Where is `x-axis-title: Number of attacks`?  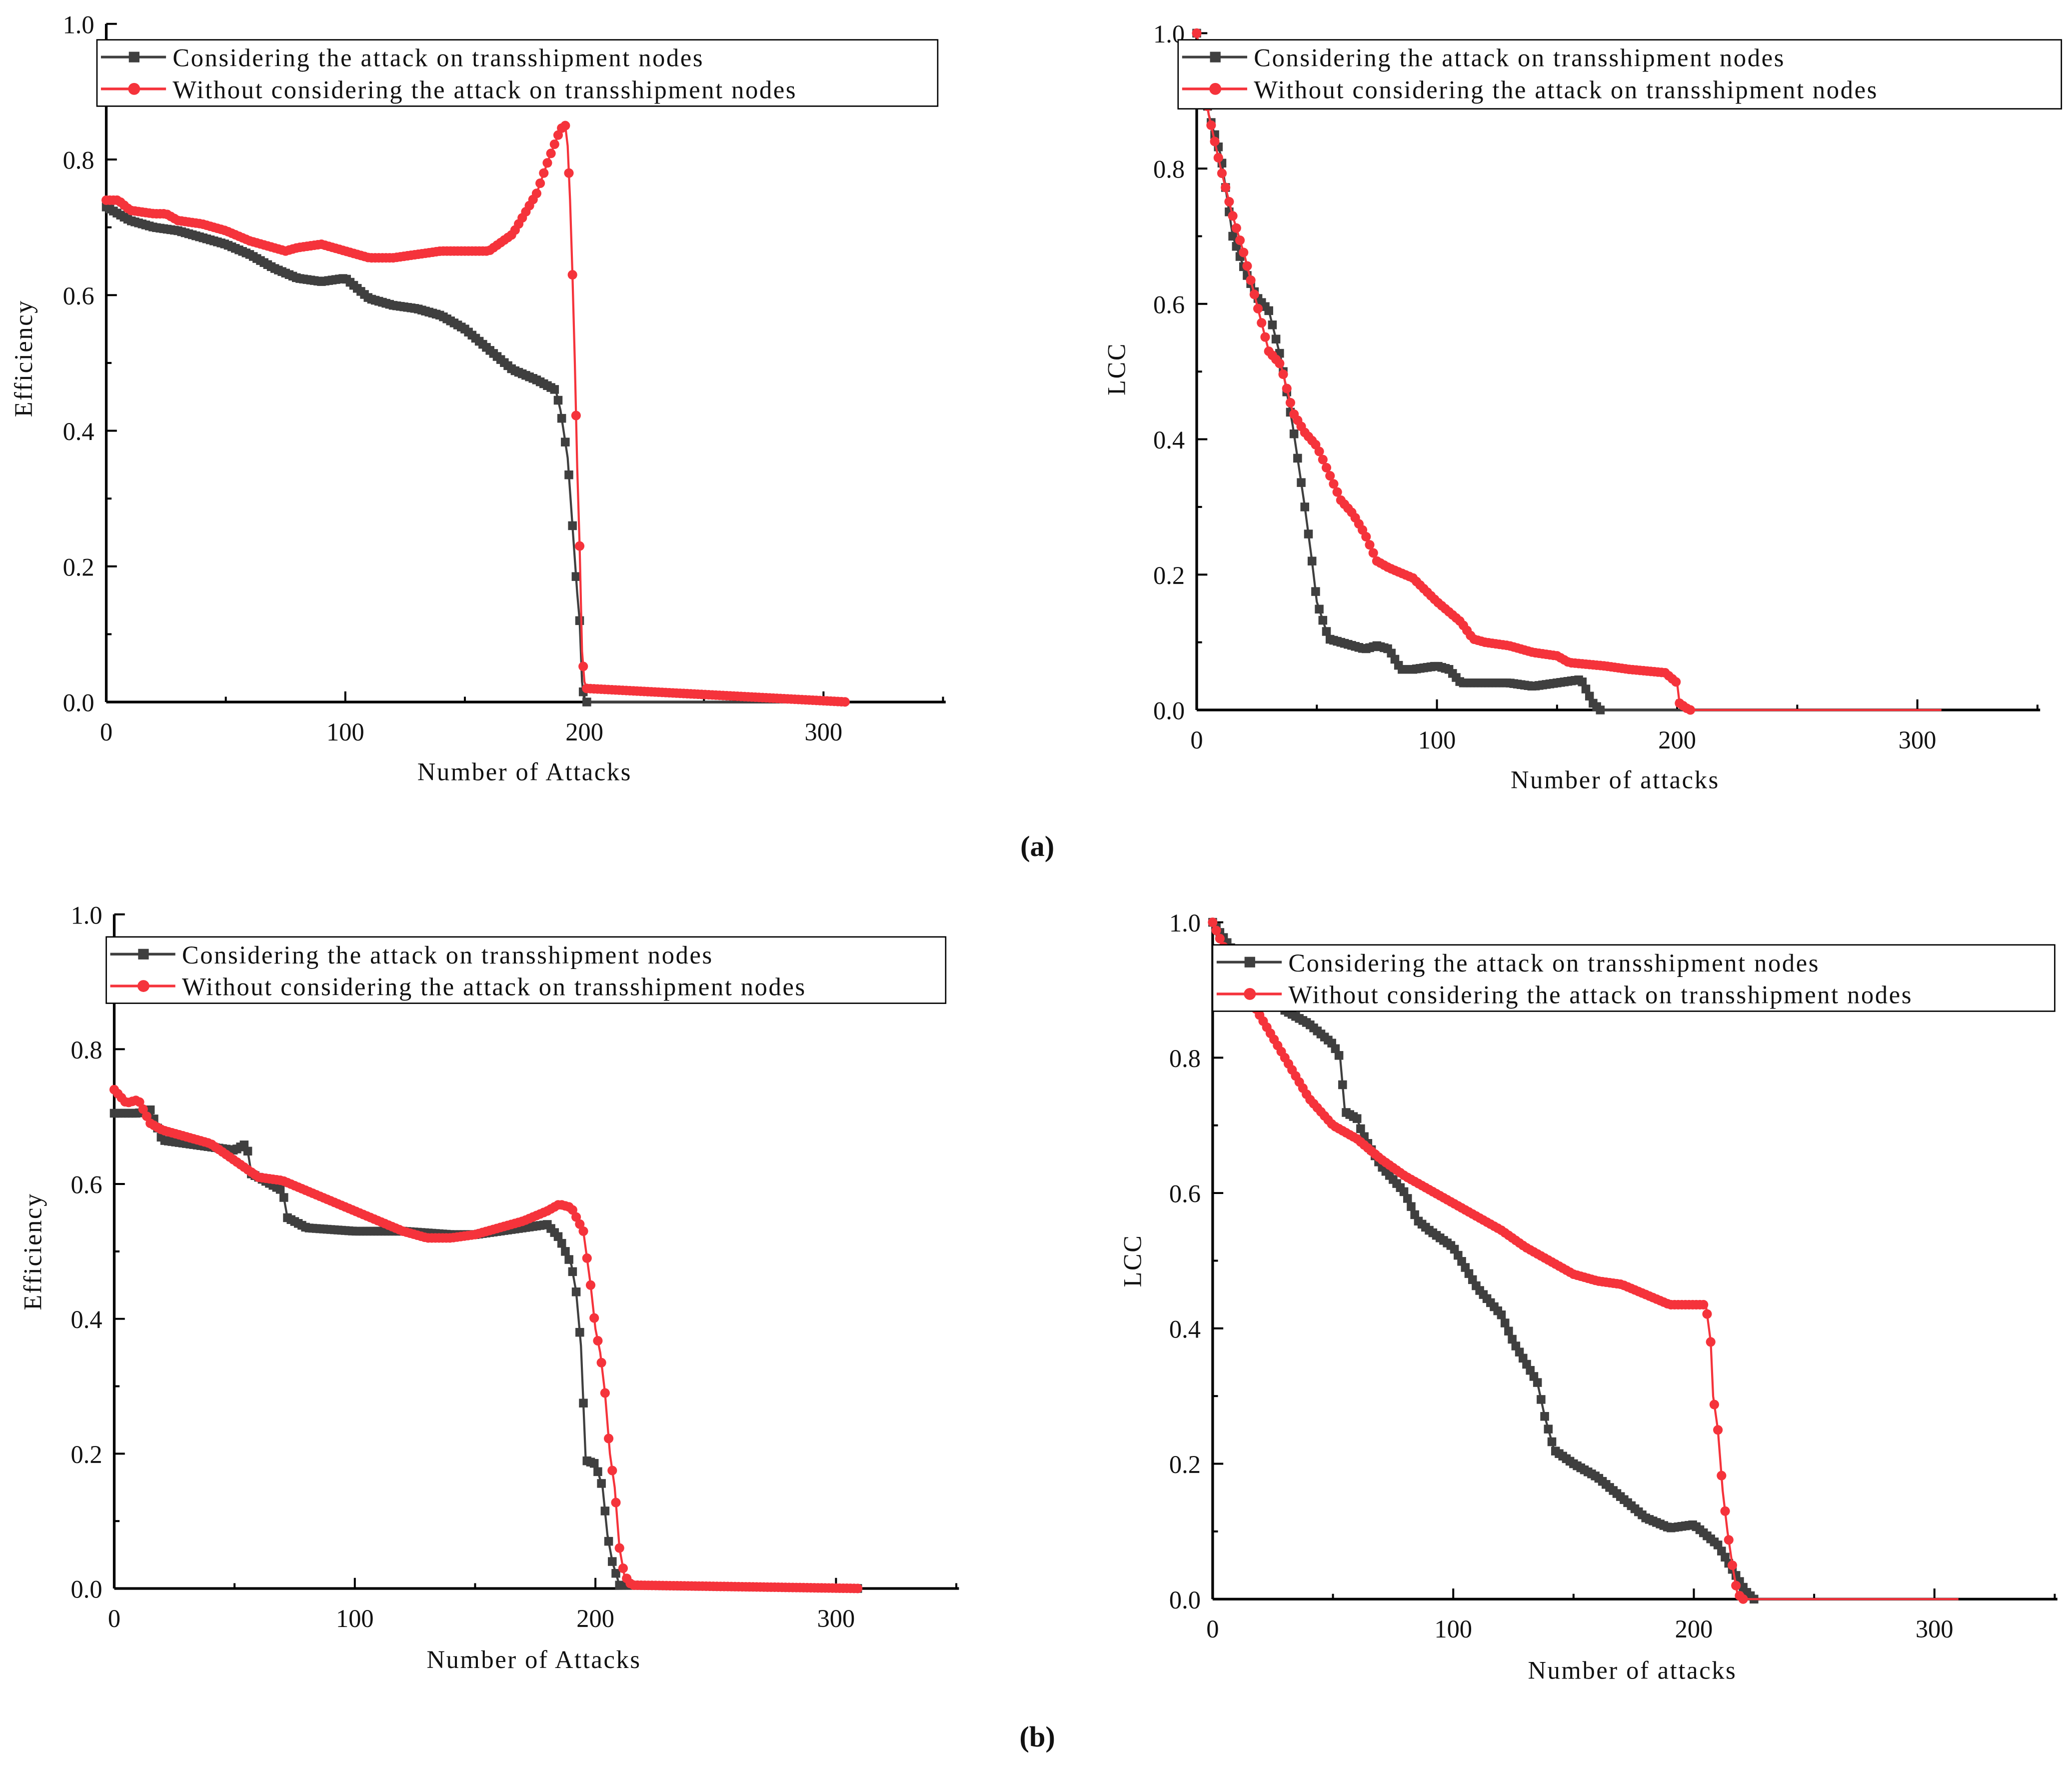 x-axis-title: Number of attacks is located at coordinates (1615, 780).